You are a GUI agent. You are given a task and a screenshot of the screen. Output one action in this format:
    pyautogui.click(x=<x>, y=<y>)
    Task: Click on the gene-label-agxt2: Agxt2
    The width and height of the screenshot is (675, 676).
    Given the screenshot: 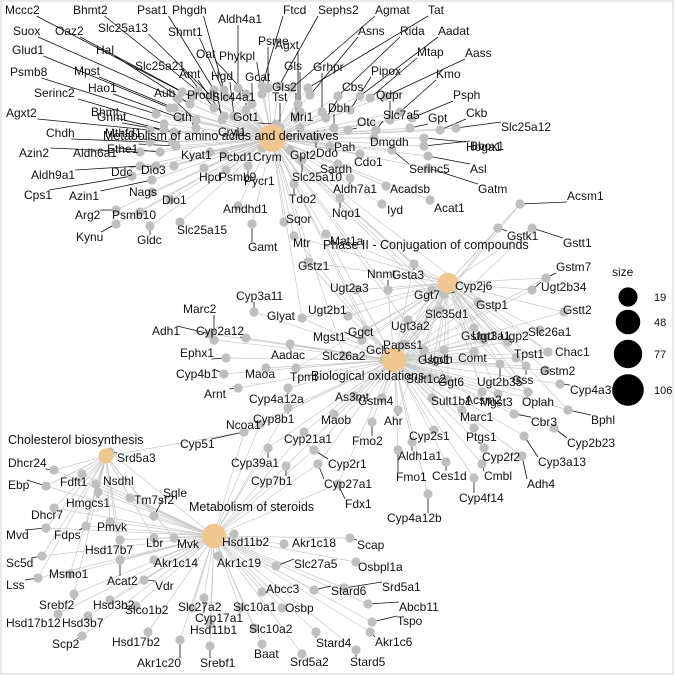 What is the action you would take?
    pyautogui.click(x=21, y=113)
    